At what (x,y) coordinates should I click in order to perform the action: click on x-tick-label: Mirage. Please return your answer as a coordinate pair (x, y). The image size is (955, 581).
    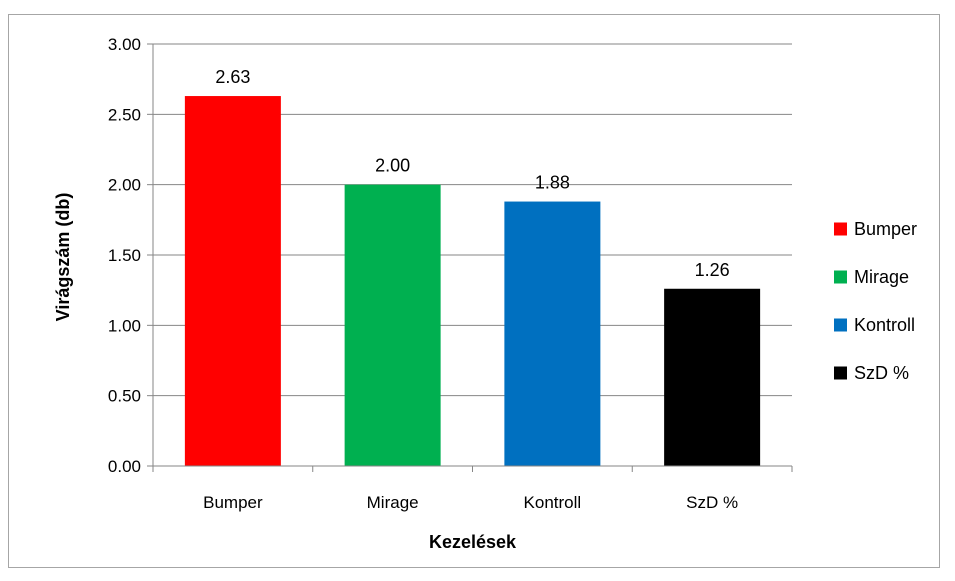
    Looking at the image, I should click on (393, 502).